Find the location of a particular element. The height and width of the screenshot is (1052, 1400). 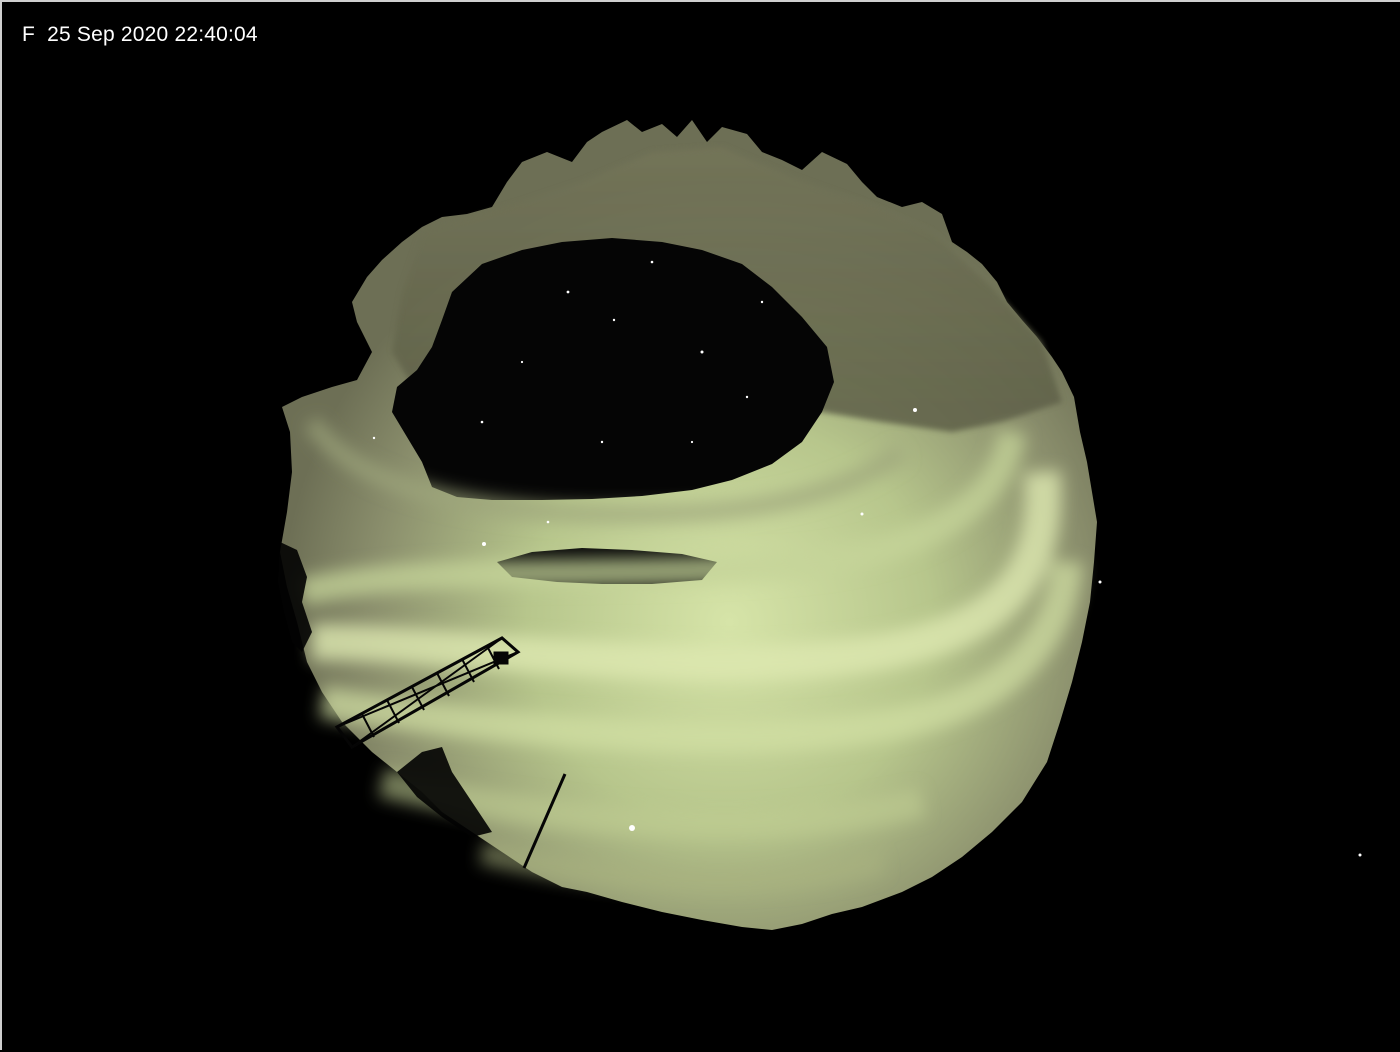

lattice-mast is located at coordinates (450, 752).